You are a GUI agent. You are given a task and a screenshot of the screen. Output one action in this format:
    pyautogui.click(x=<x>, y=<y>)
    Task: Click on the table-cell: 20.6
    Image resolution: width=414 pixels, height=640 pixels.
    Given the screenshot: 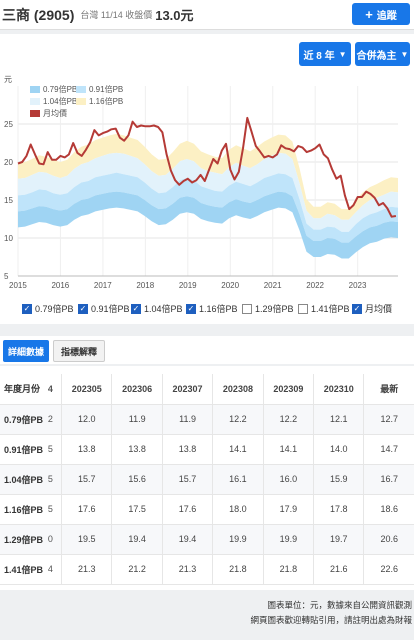 What is the action you would take?
    pyautogui.click(x=388, y=539)
    